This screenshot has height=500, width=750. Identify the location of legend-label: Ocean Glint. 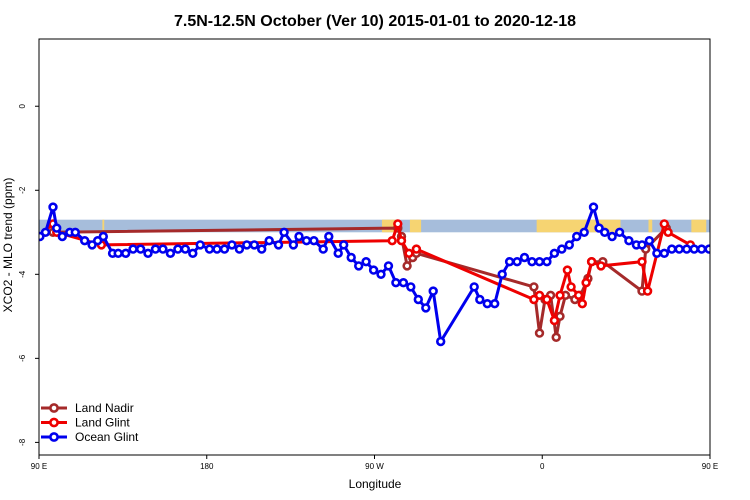
(107, 437).